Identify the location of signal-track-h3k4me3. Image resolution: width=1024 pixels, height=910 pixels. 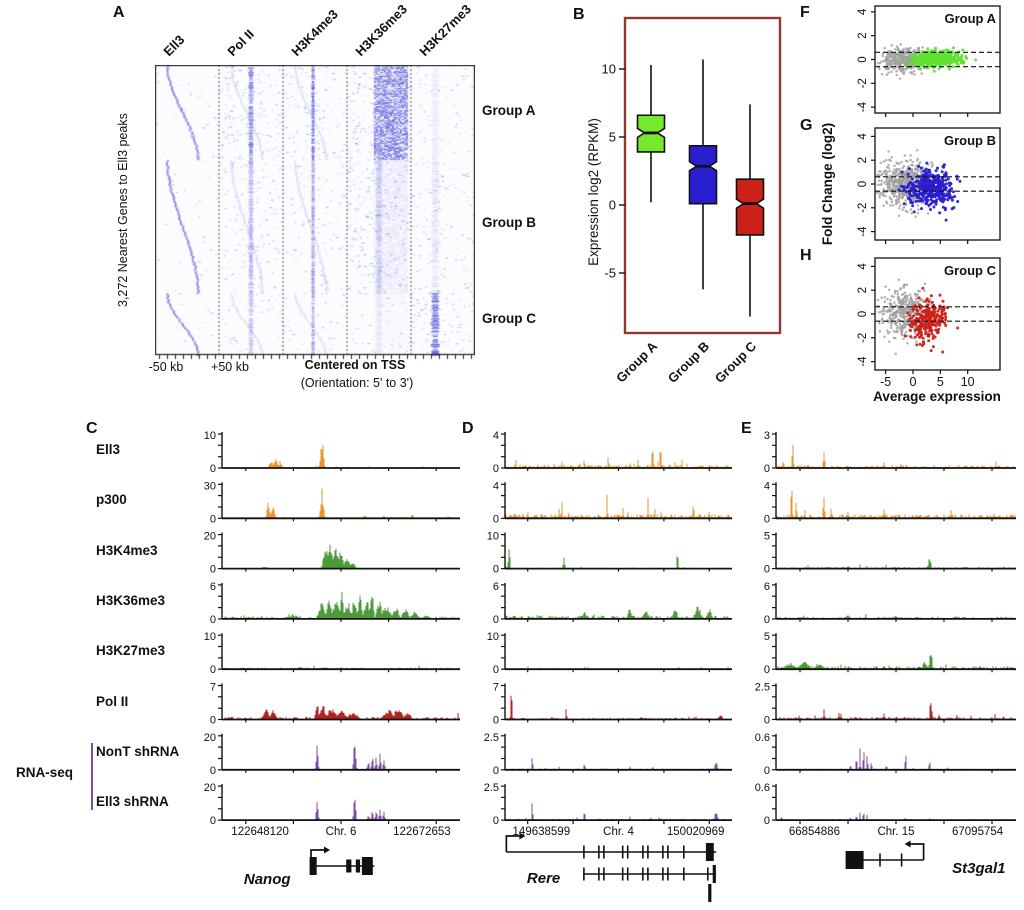
(618, 559).